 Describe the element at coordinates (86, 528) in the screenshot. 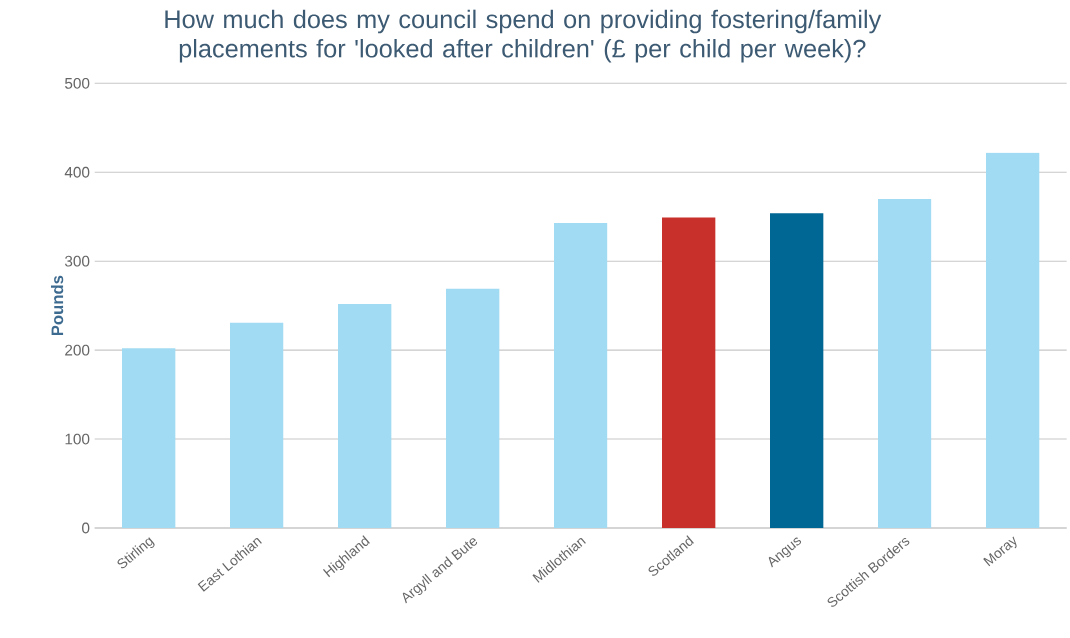

I see `y-tick-label: 0` at that location.